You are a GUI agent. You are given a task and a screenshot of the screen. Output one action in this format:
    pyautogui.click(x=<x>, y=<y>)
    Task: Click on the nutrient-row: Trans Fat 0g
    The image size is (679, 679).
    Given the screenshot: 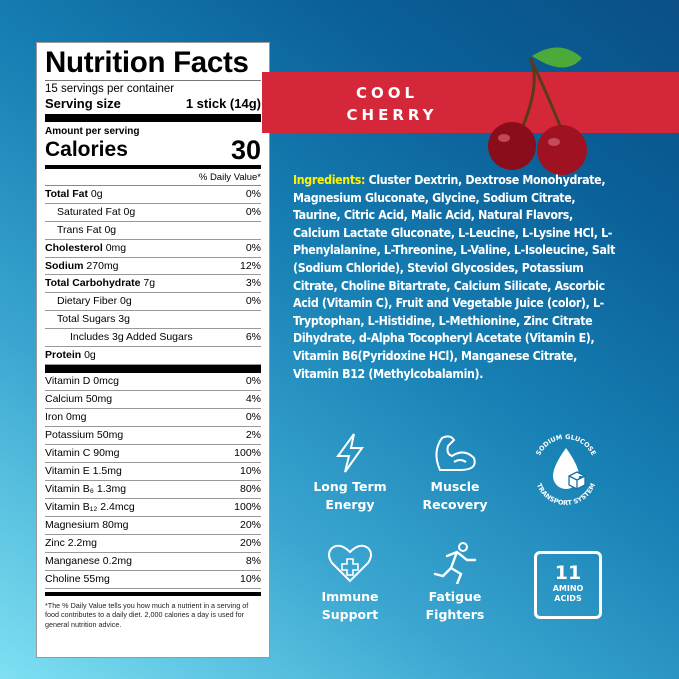 What is the action you would take?
    pyautogui.click(x=153, y=231)
    